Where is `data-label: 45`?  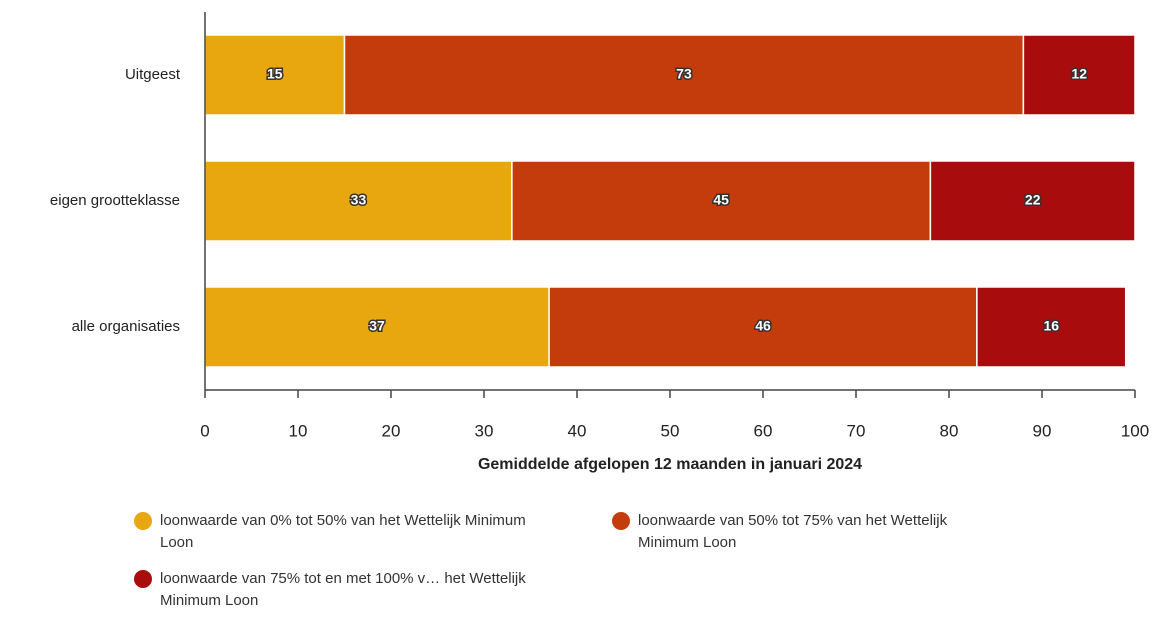
data-label: 45 is located at coordinates (721, 200).